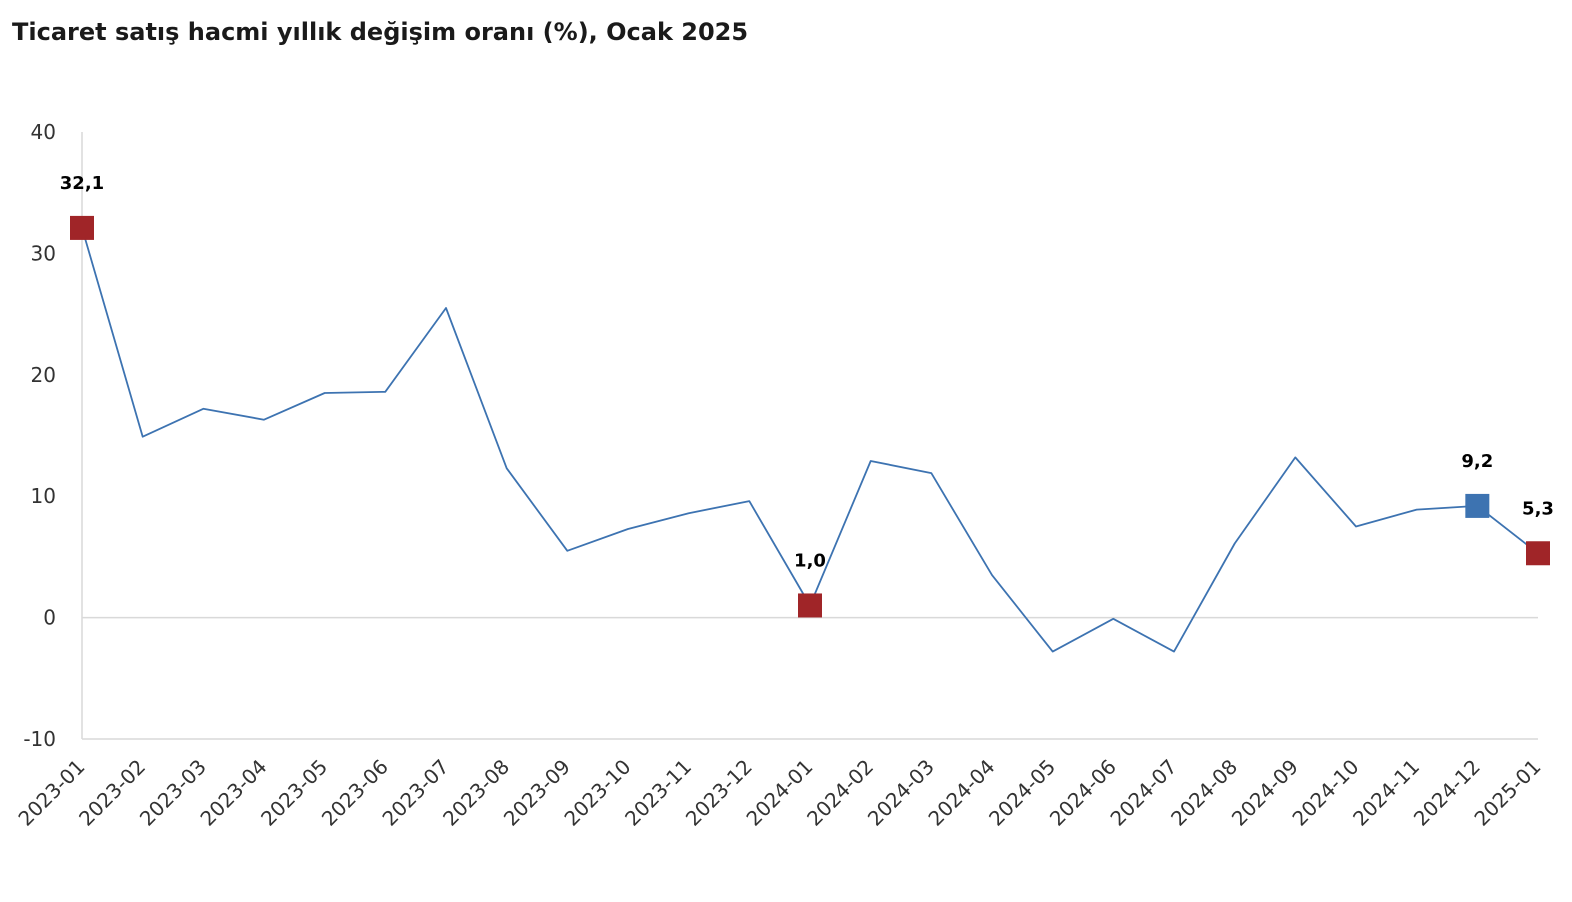 Image resolution: width=1572 pixels, height=902 pixels. What do you see at coordinates (51, 793) in the screenshot?
I see `x-tick-label: 2023-01` at bounding box center [51, 793].